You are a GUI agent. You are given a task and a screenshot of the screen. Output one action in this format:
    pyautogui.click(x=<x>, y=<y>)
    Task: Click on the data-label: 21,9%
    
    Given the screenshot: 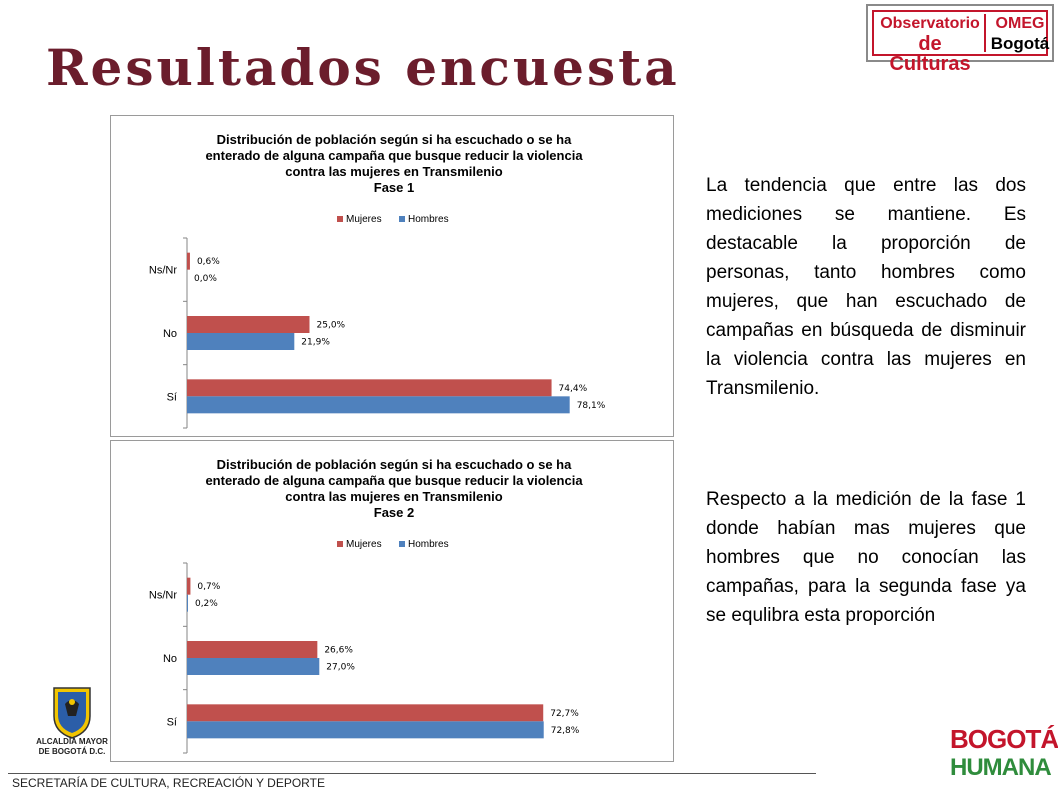 What is the action you would take?
    pyautogui.click(x=315, y=343)
    